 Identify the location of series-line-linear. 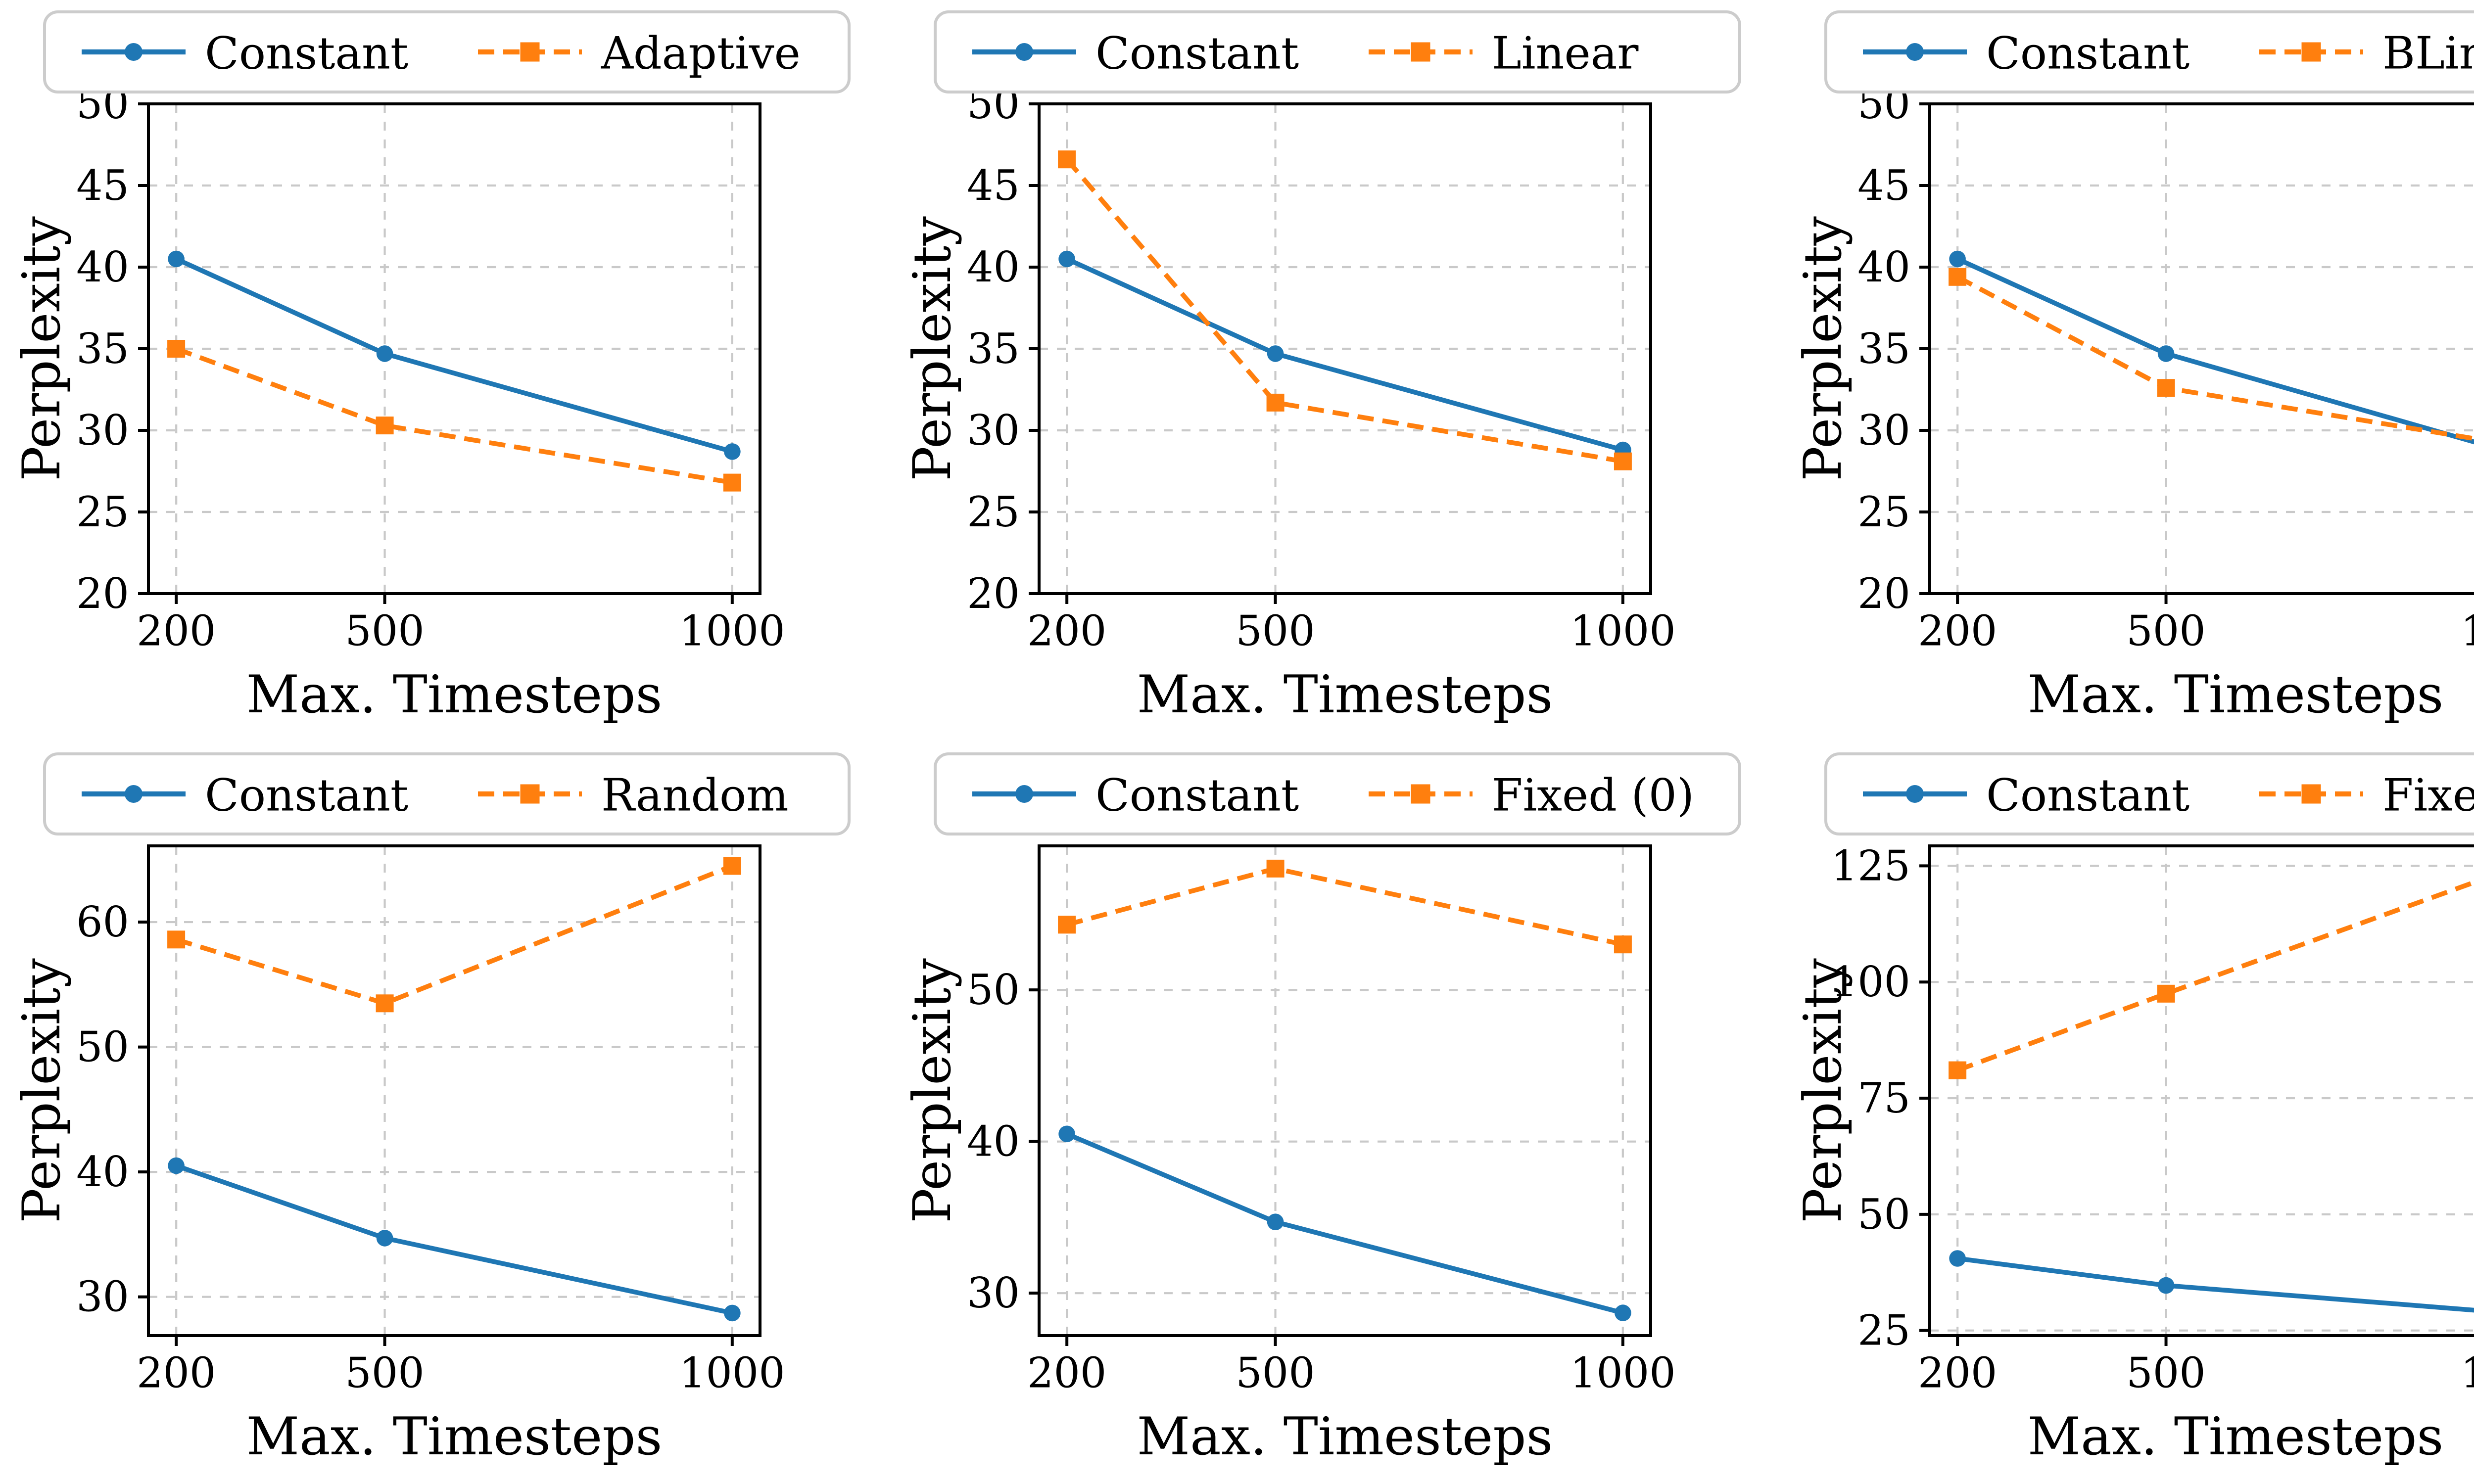
(1344, 311).